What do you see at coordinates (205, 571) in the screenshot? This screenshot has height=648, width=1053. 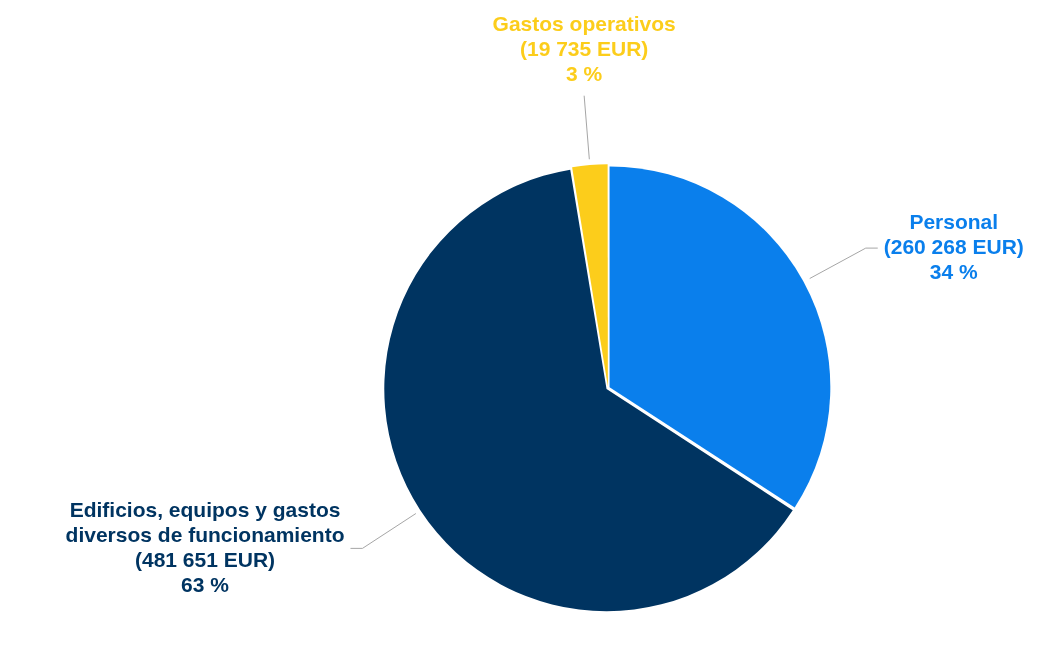 I see `data-label: (481 651 EUR) 63 %` at bounding box center [205, 571].